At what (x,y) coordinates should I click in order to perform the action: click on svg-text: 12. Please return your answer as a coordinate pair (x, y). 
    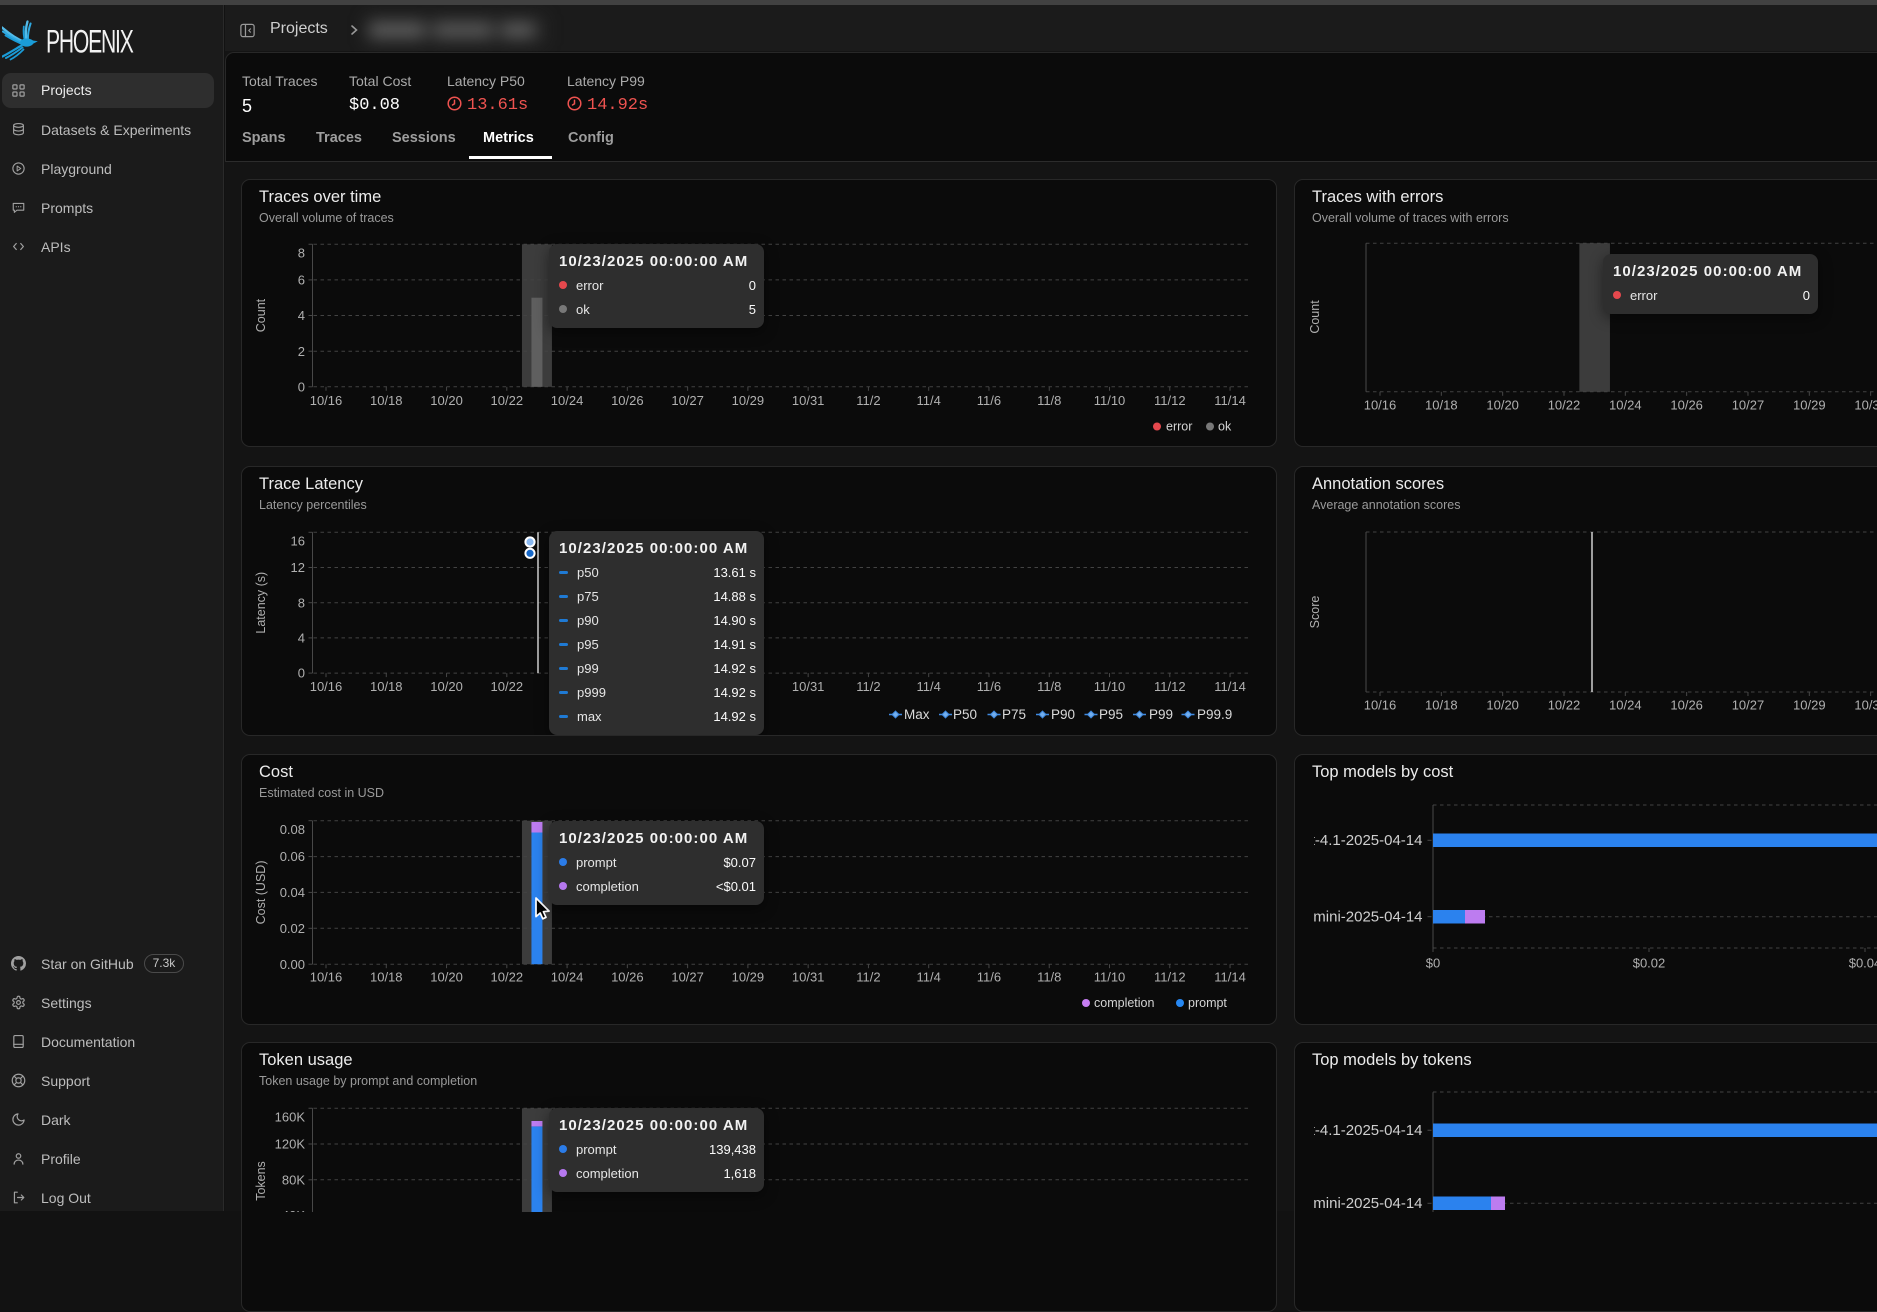
    Looking at the image, I should click on (298, 567).